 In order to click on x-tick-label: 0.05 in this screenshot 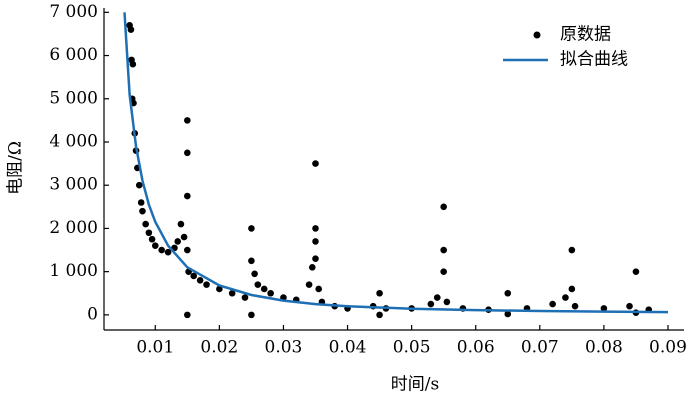, I will do `click(412, 348)`.